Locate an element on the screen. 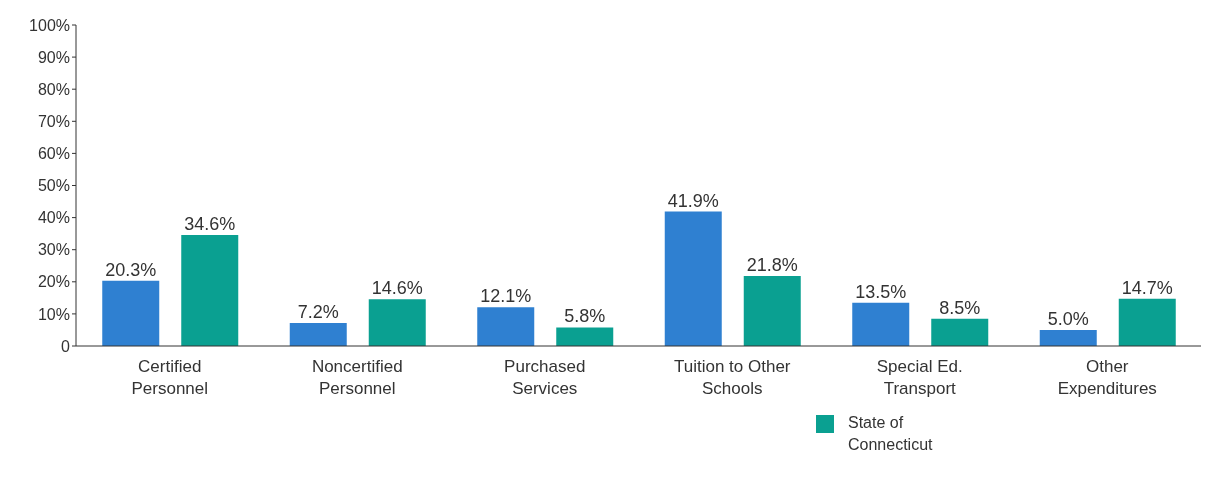 This screenshot has width=1214, height=496. x-tick-label: Special Ed. Transport is located at coordinates (919, 377).